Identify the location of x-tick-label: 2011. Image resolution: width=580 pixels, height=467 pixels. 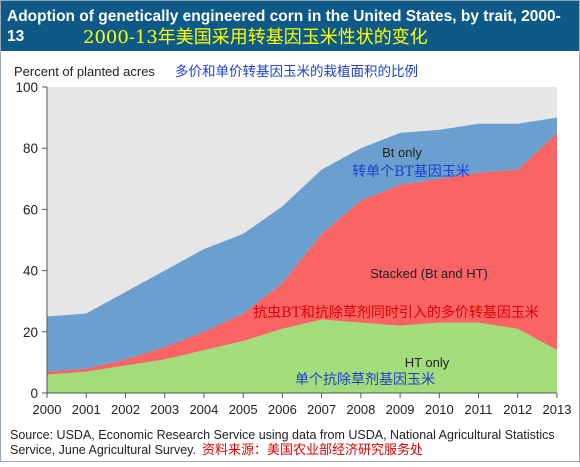
(479, 409).